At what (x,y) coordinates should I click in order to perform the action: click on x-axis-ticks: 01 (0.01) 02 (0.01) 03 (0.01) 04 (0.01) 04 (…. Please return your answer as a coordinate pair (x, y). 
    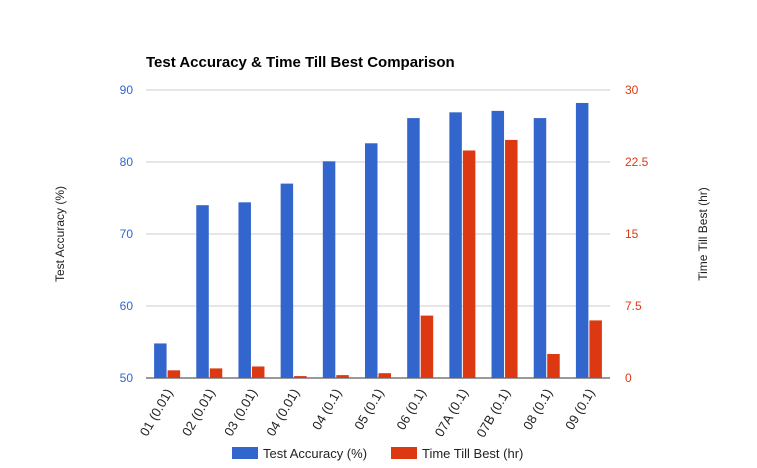
    Looking at the image, I should click on (367, 413).